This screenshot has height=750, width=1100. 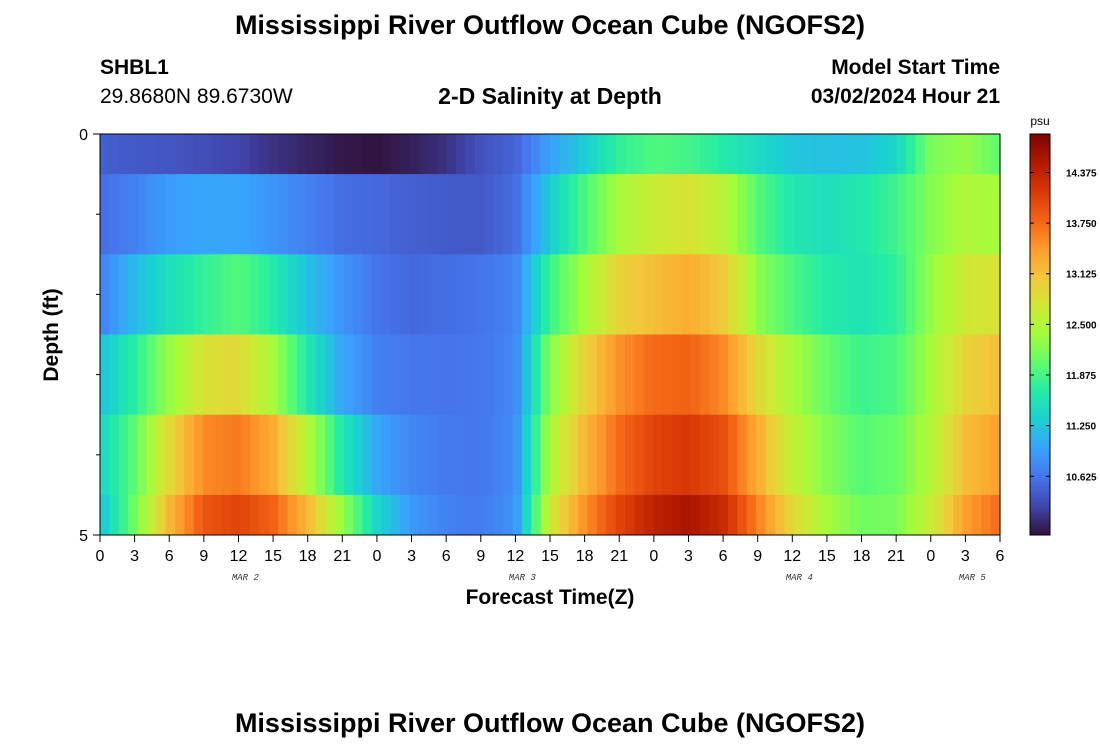 I want to click on x-tick-label: 21, so click(x=619, y=556).